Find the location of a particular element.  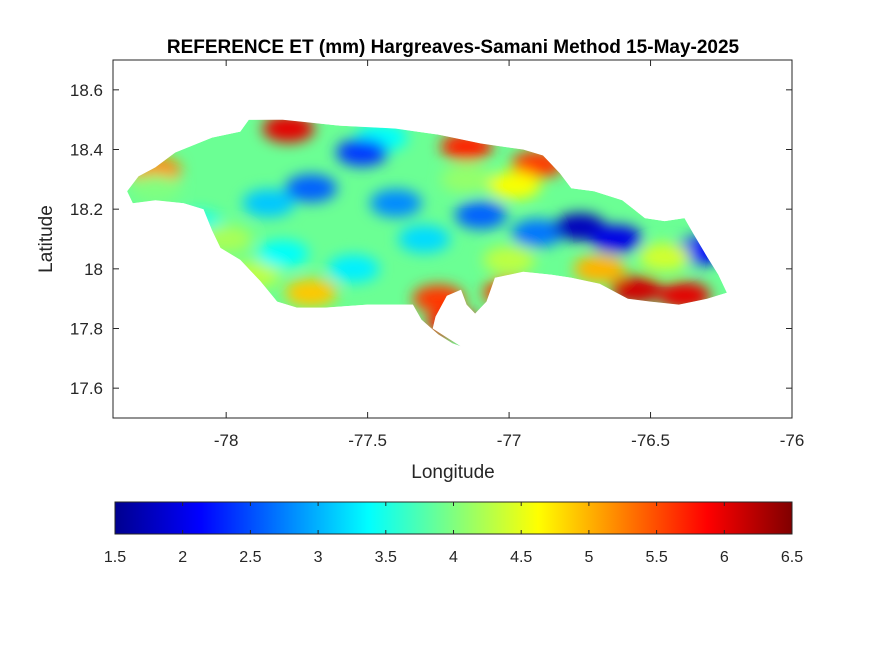

y-tick-label: 18 is located at coordinates (93, 269).